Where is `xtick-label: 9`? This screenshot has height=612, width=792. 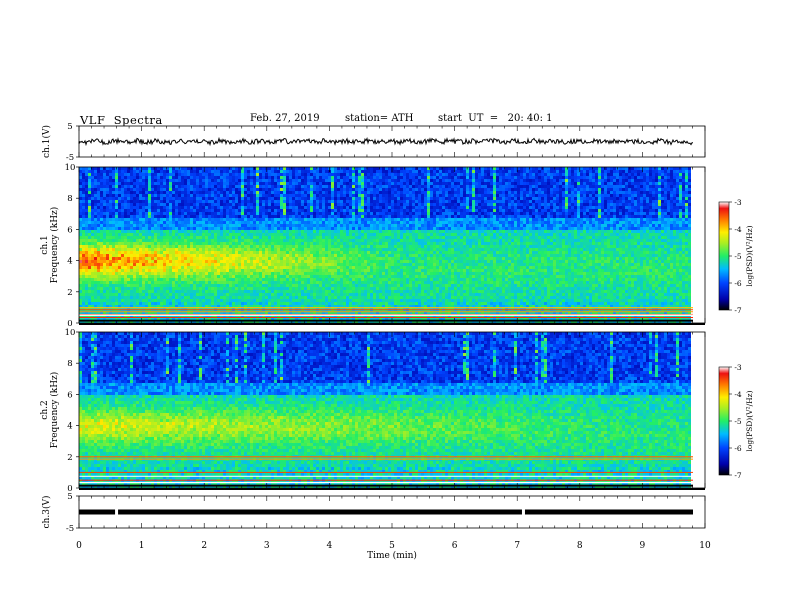 xtick-label: 9 is located at coordinates (643, 546).